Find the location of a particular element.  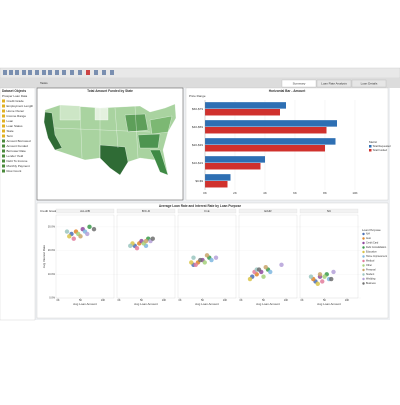

toolbar is located at coordinates (200, 73).